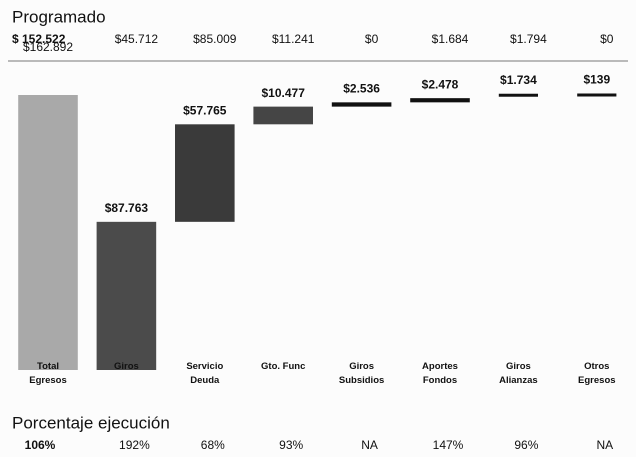  I want to click on value-label: $10.477, so click(284, 93).